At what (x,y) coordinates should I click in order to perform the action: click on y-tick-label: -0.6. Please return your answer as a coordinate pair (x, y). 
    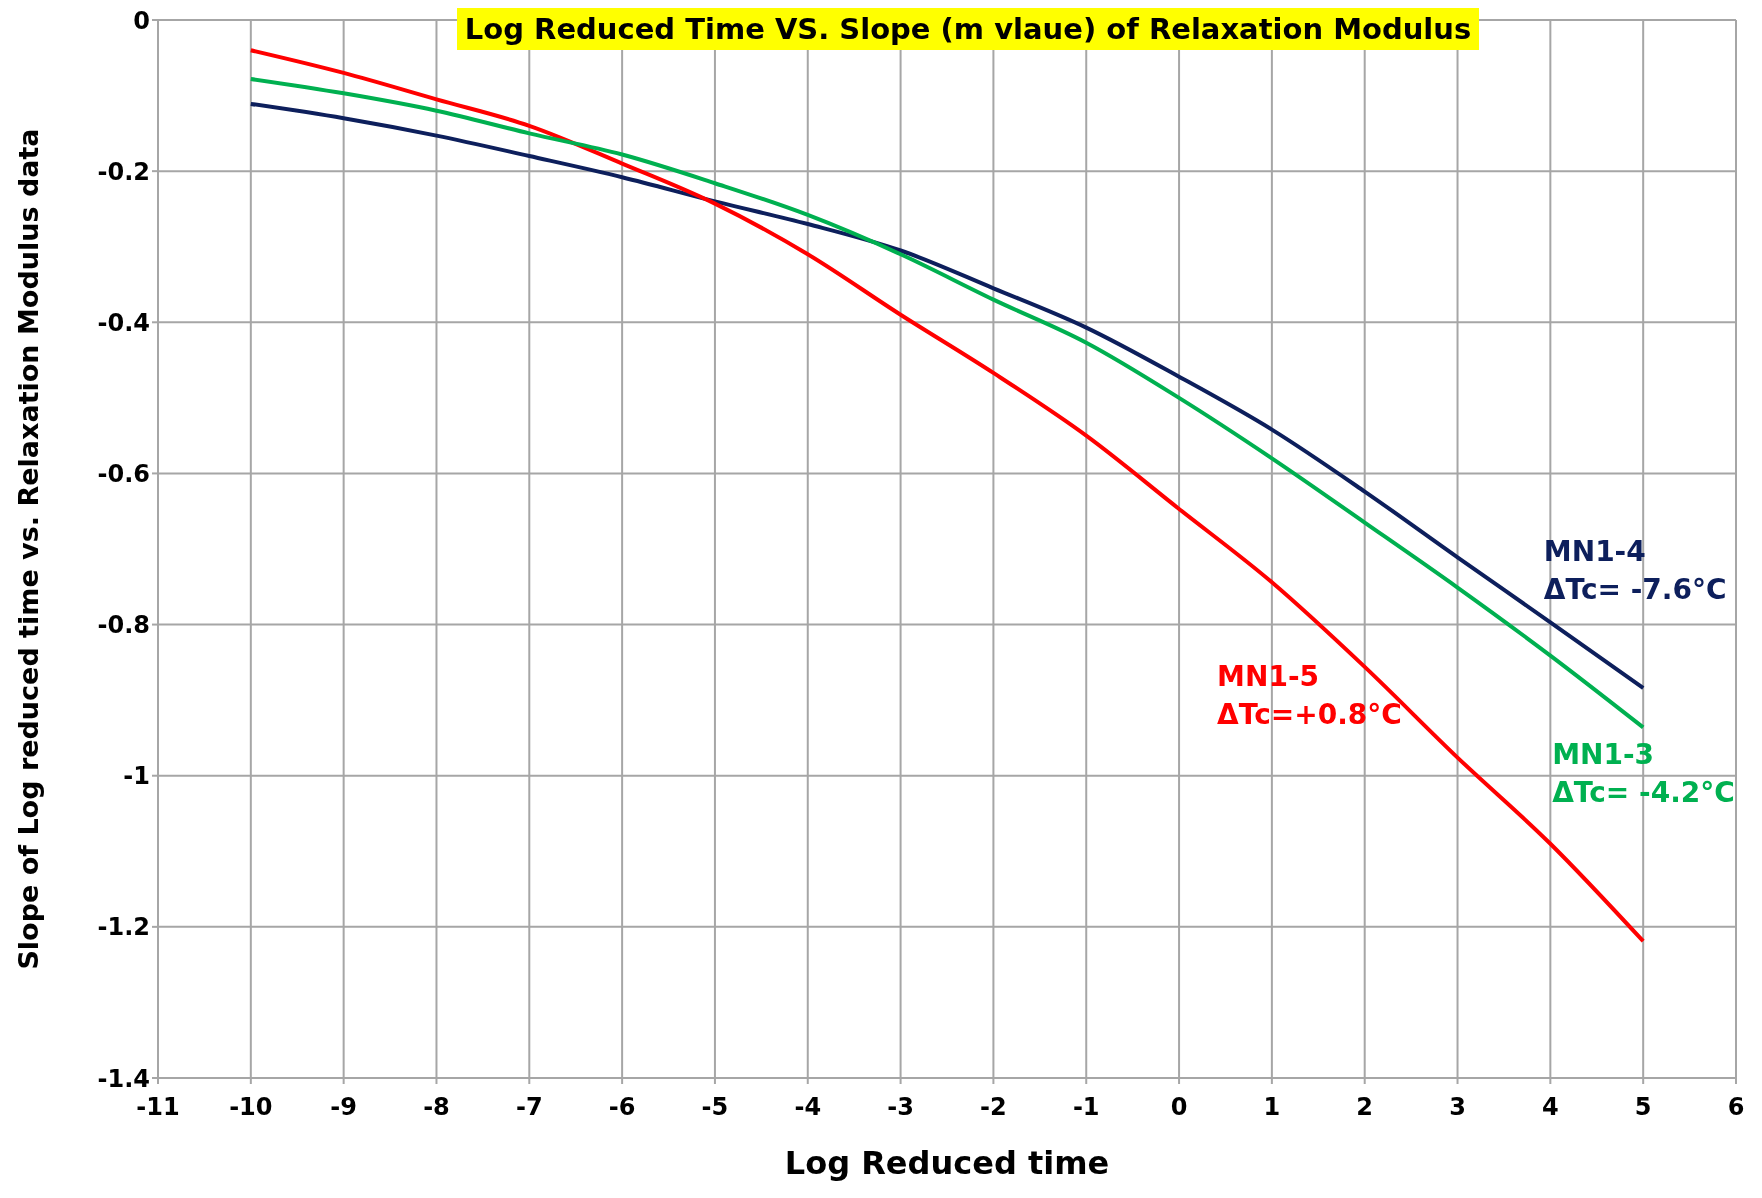
    Looking at the image, I should click on (123, 473).